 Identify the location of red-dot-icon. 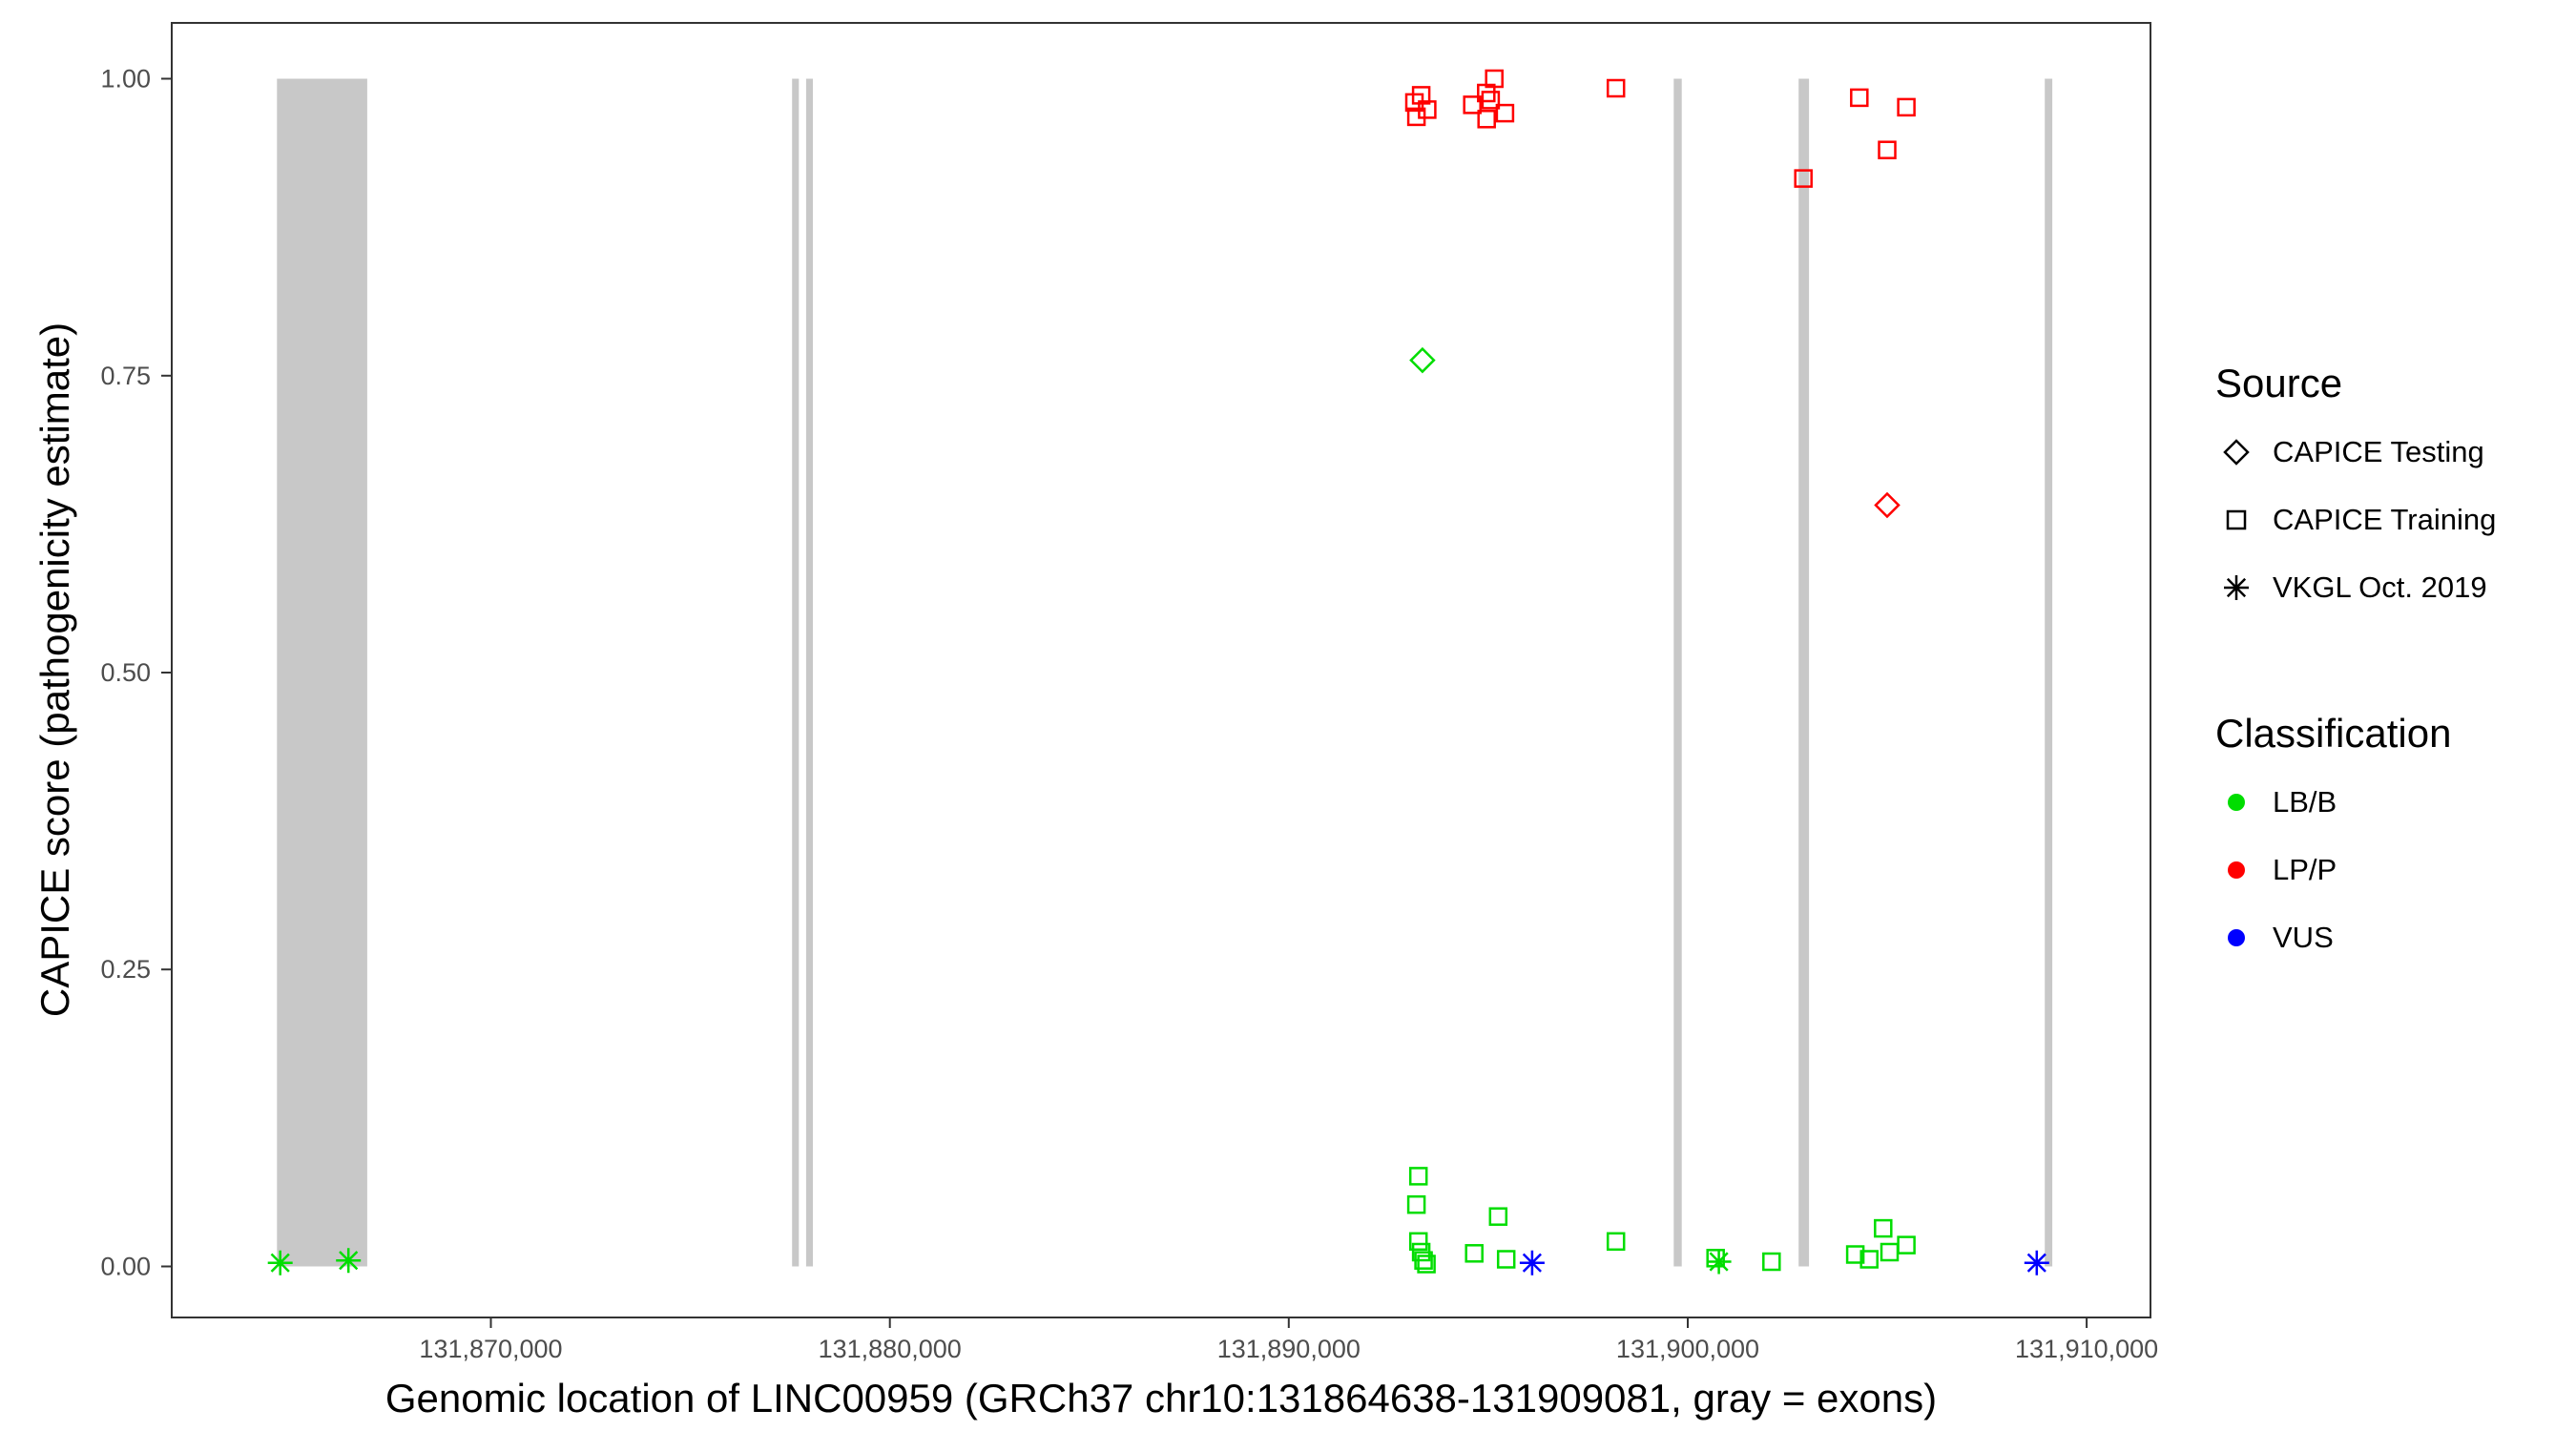
(2236, 870).